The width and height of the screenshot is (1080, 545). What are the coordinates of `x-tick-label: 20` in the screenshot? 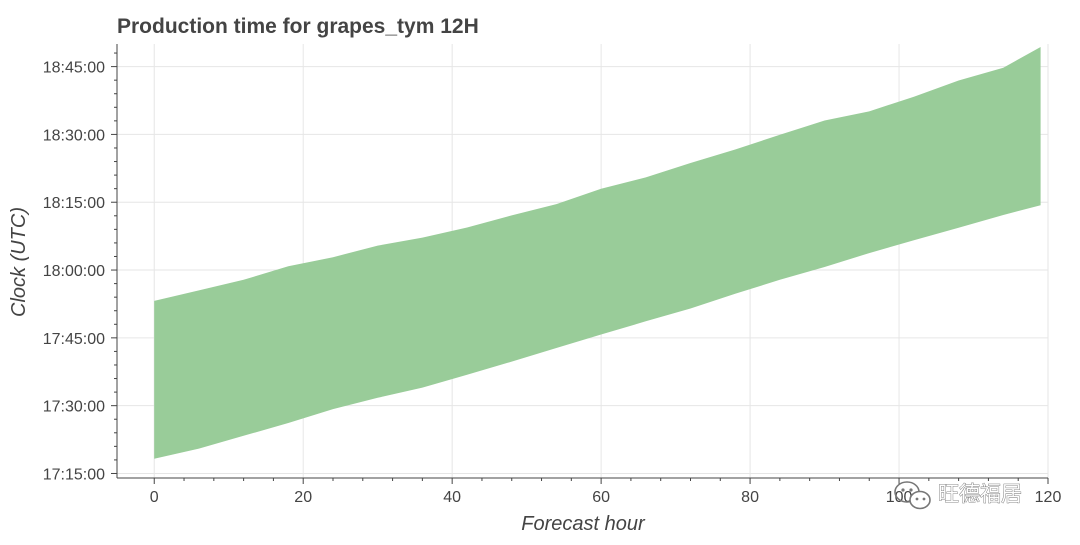 It's located at (303, 497).